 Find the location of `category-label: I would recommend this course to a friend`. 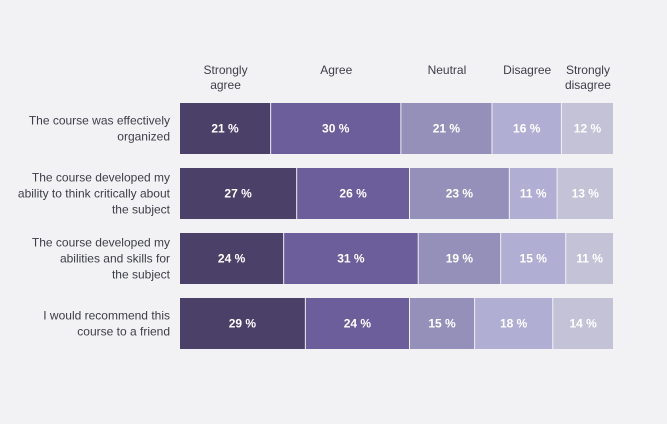

category-label: I would recommend this course to a friend is located at coordinates (106, 324).